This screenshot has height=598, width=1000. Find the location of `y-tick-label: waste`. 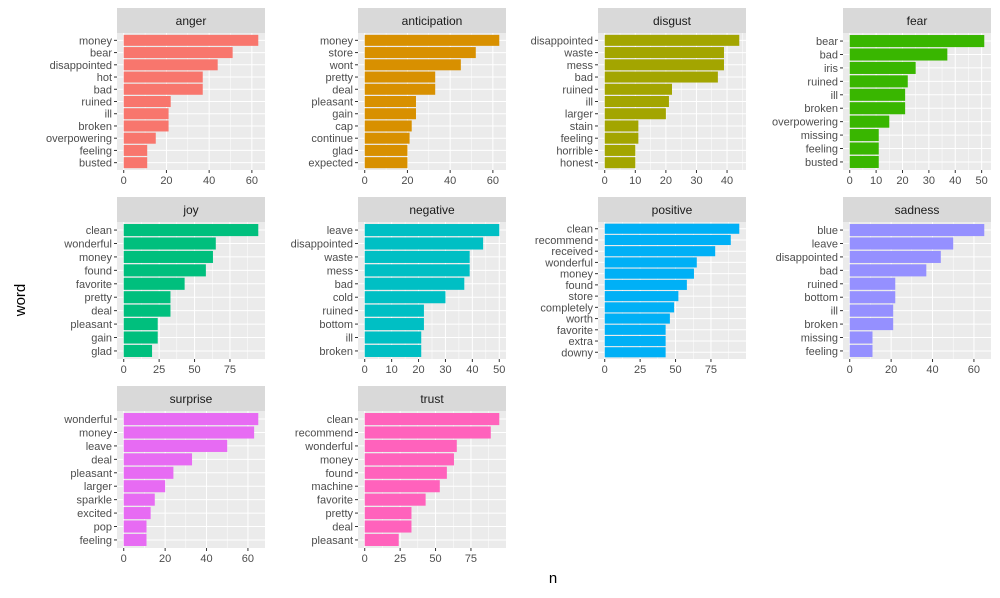

y-tick-label: waste is located at coordinates (578, 54).